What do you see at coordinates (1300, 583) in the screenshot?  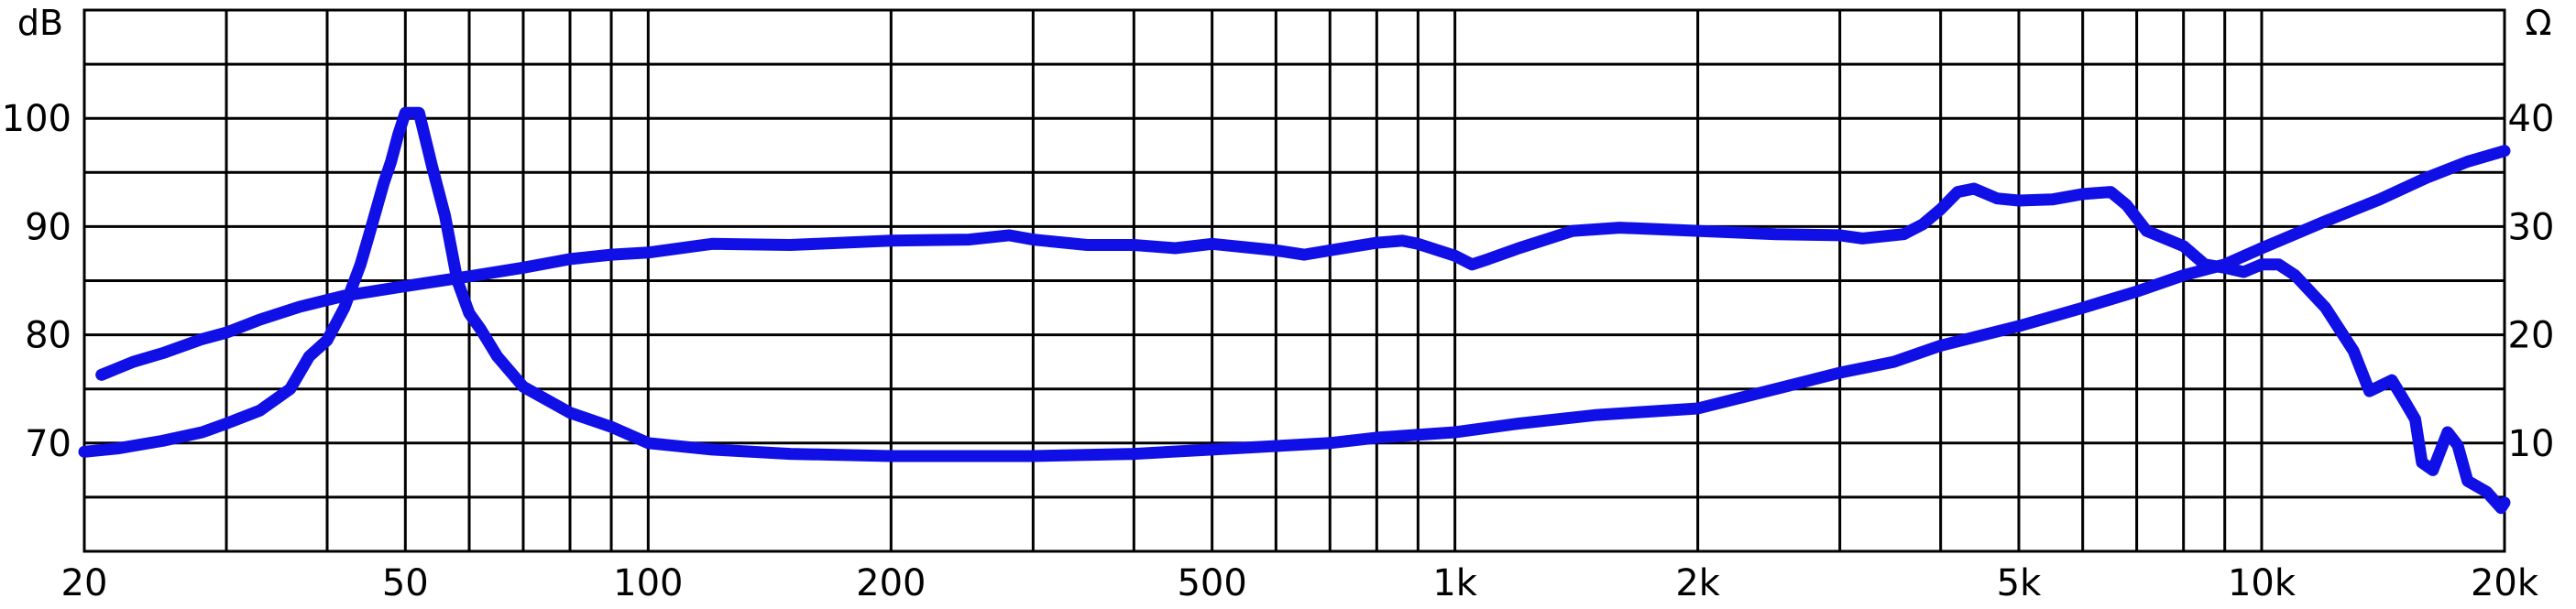 I see `x-axis-tick-labels: 20 50 100 200 500 1k 2k 5k 10k 20k` at bounding box center [1300, 583].